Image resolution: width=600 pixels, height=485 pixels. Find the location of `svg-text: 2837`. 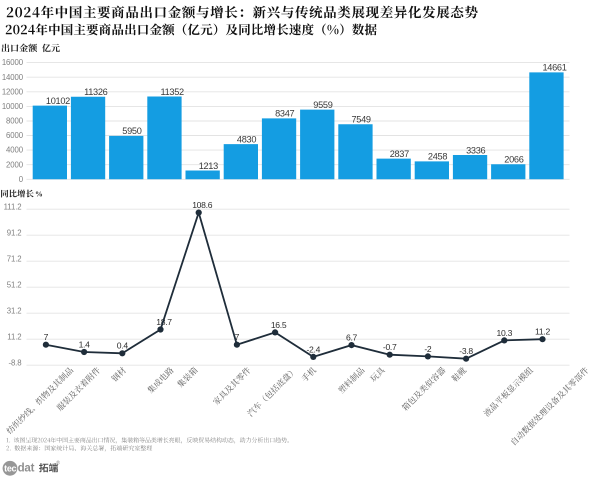

svg-text: 2837 is located at coordinates (399, 154).